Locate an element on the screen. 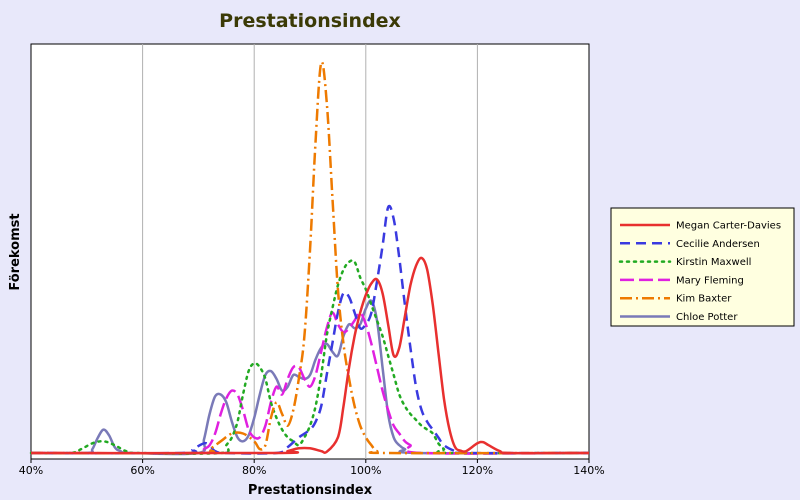  legend-label: Kim Baxter is located at coordinates (704, 299).